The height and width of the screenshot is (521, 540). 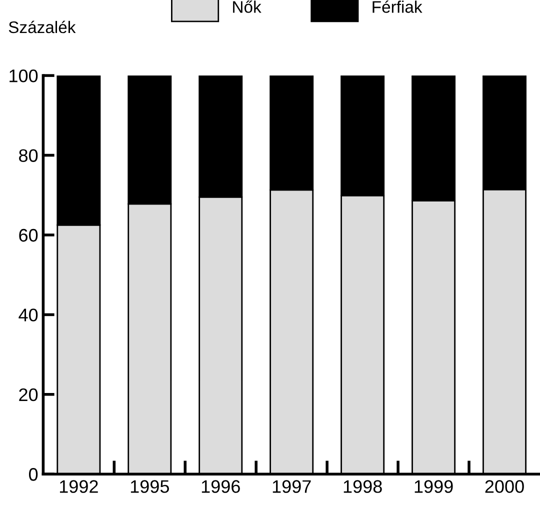 What do you see at coordinates (28, 155) in the screenshot?
I see `y-tick-label: 80` at bounding box center [28, 155].